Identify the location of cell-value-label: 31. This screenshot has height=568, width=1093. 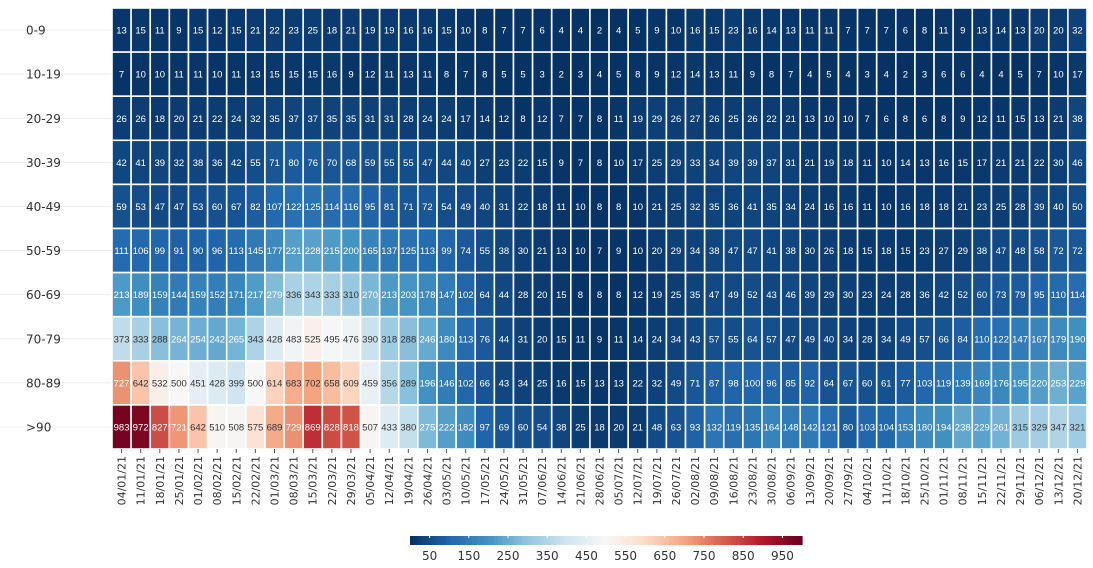
(790, 163).